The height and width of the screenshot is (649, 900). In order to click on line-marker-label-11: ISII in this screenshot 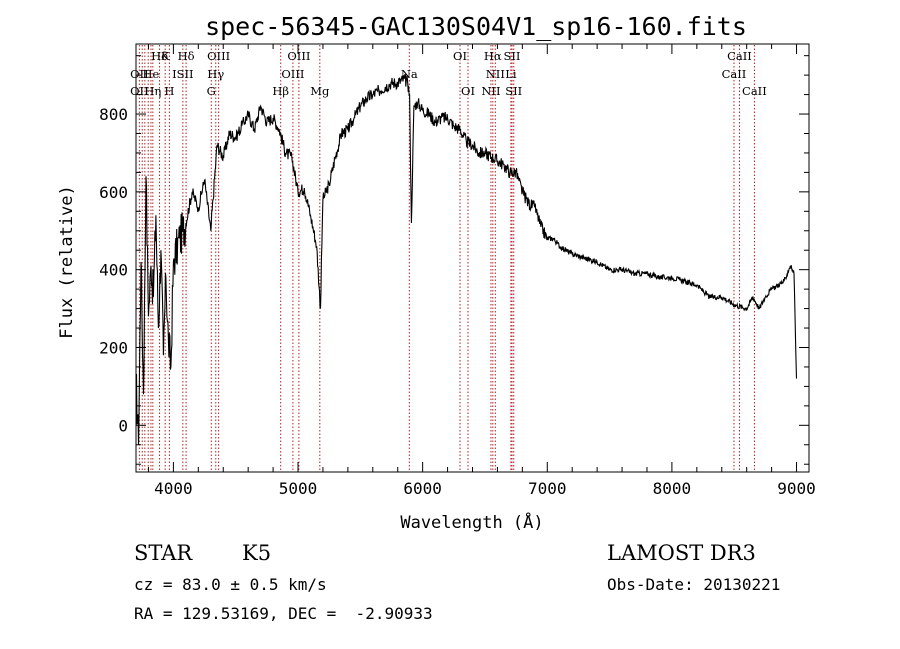, I will do `click(183, 74)`.